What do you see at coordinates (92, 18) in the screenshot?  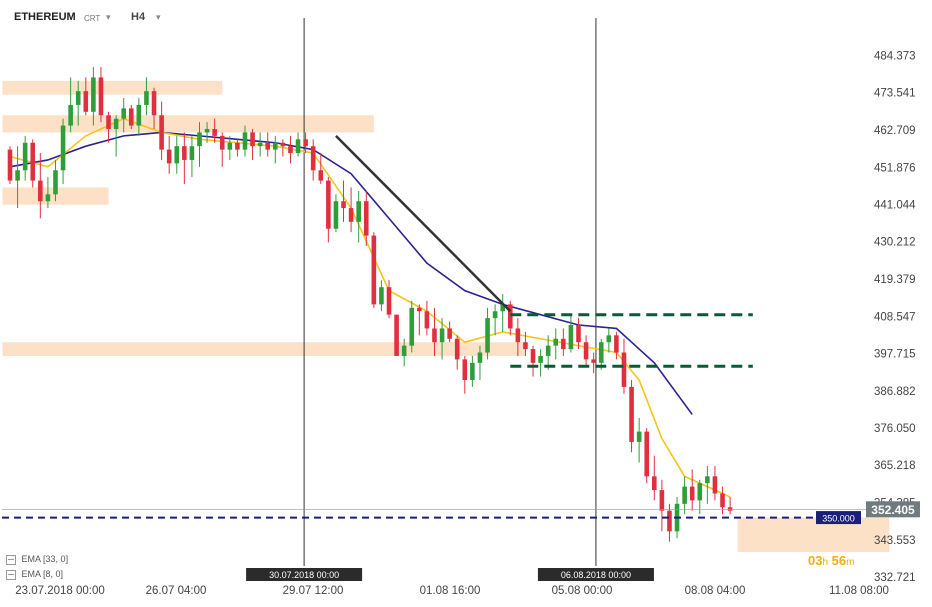 I see `chart-type-selector: CRT` at bounding box center [92, 18].